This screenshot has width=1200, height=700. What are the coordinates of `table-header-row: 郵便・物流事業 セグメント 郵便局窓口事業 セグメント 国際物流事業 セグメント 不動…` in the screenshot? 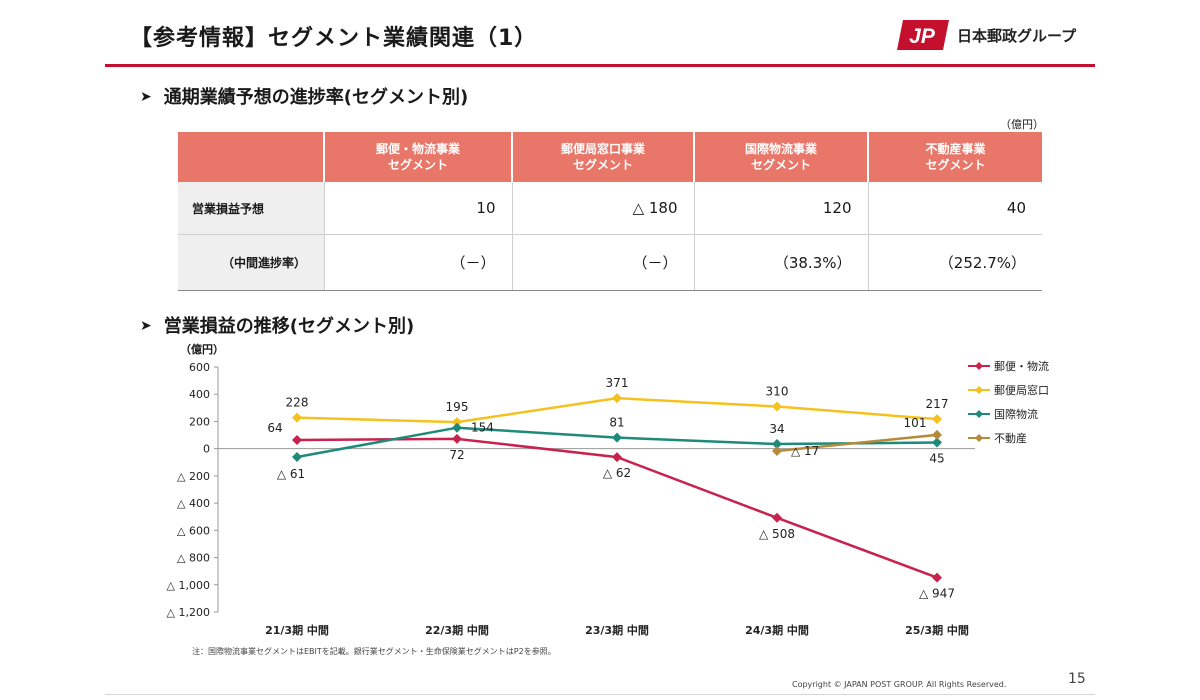 It's located at (610, 157).